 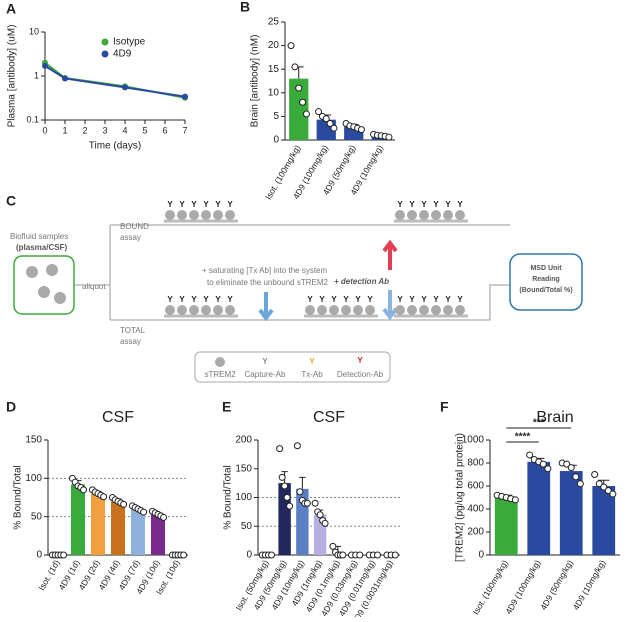 What do you see at coordinates (41, 247) in the screenshot?
I see `source-sub: (plasma/CSF)` at bounding box center [41, 247].